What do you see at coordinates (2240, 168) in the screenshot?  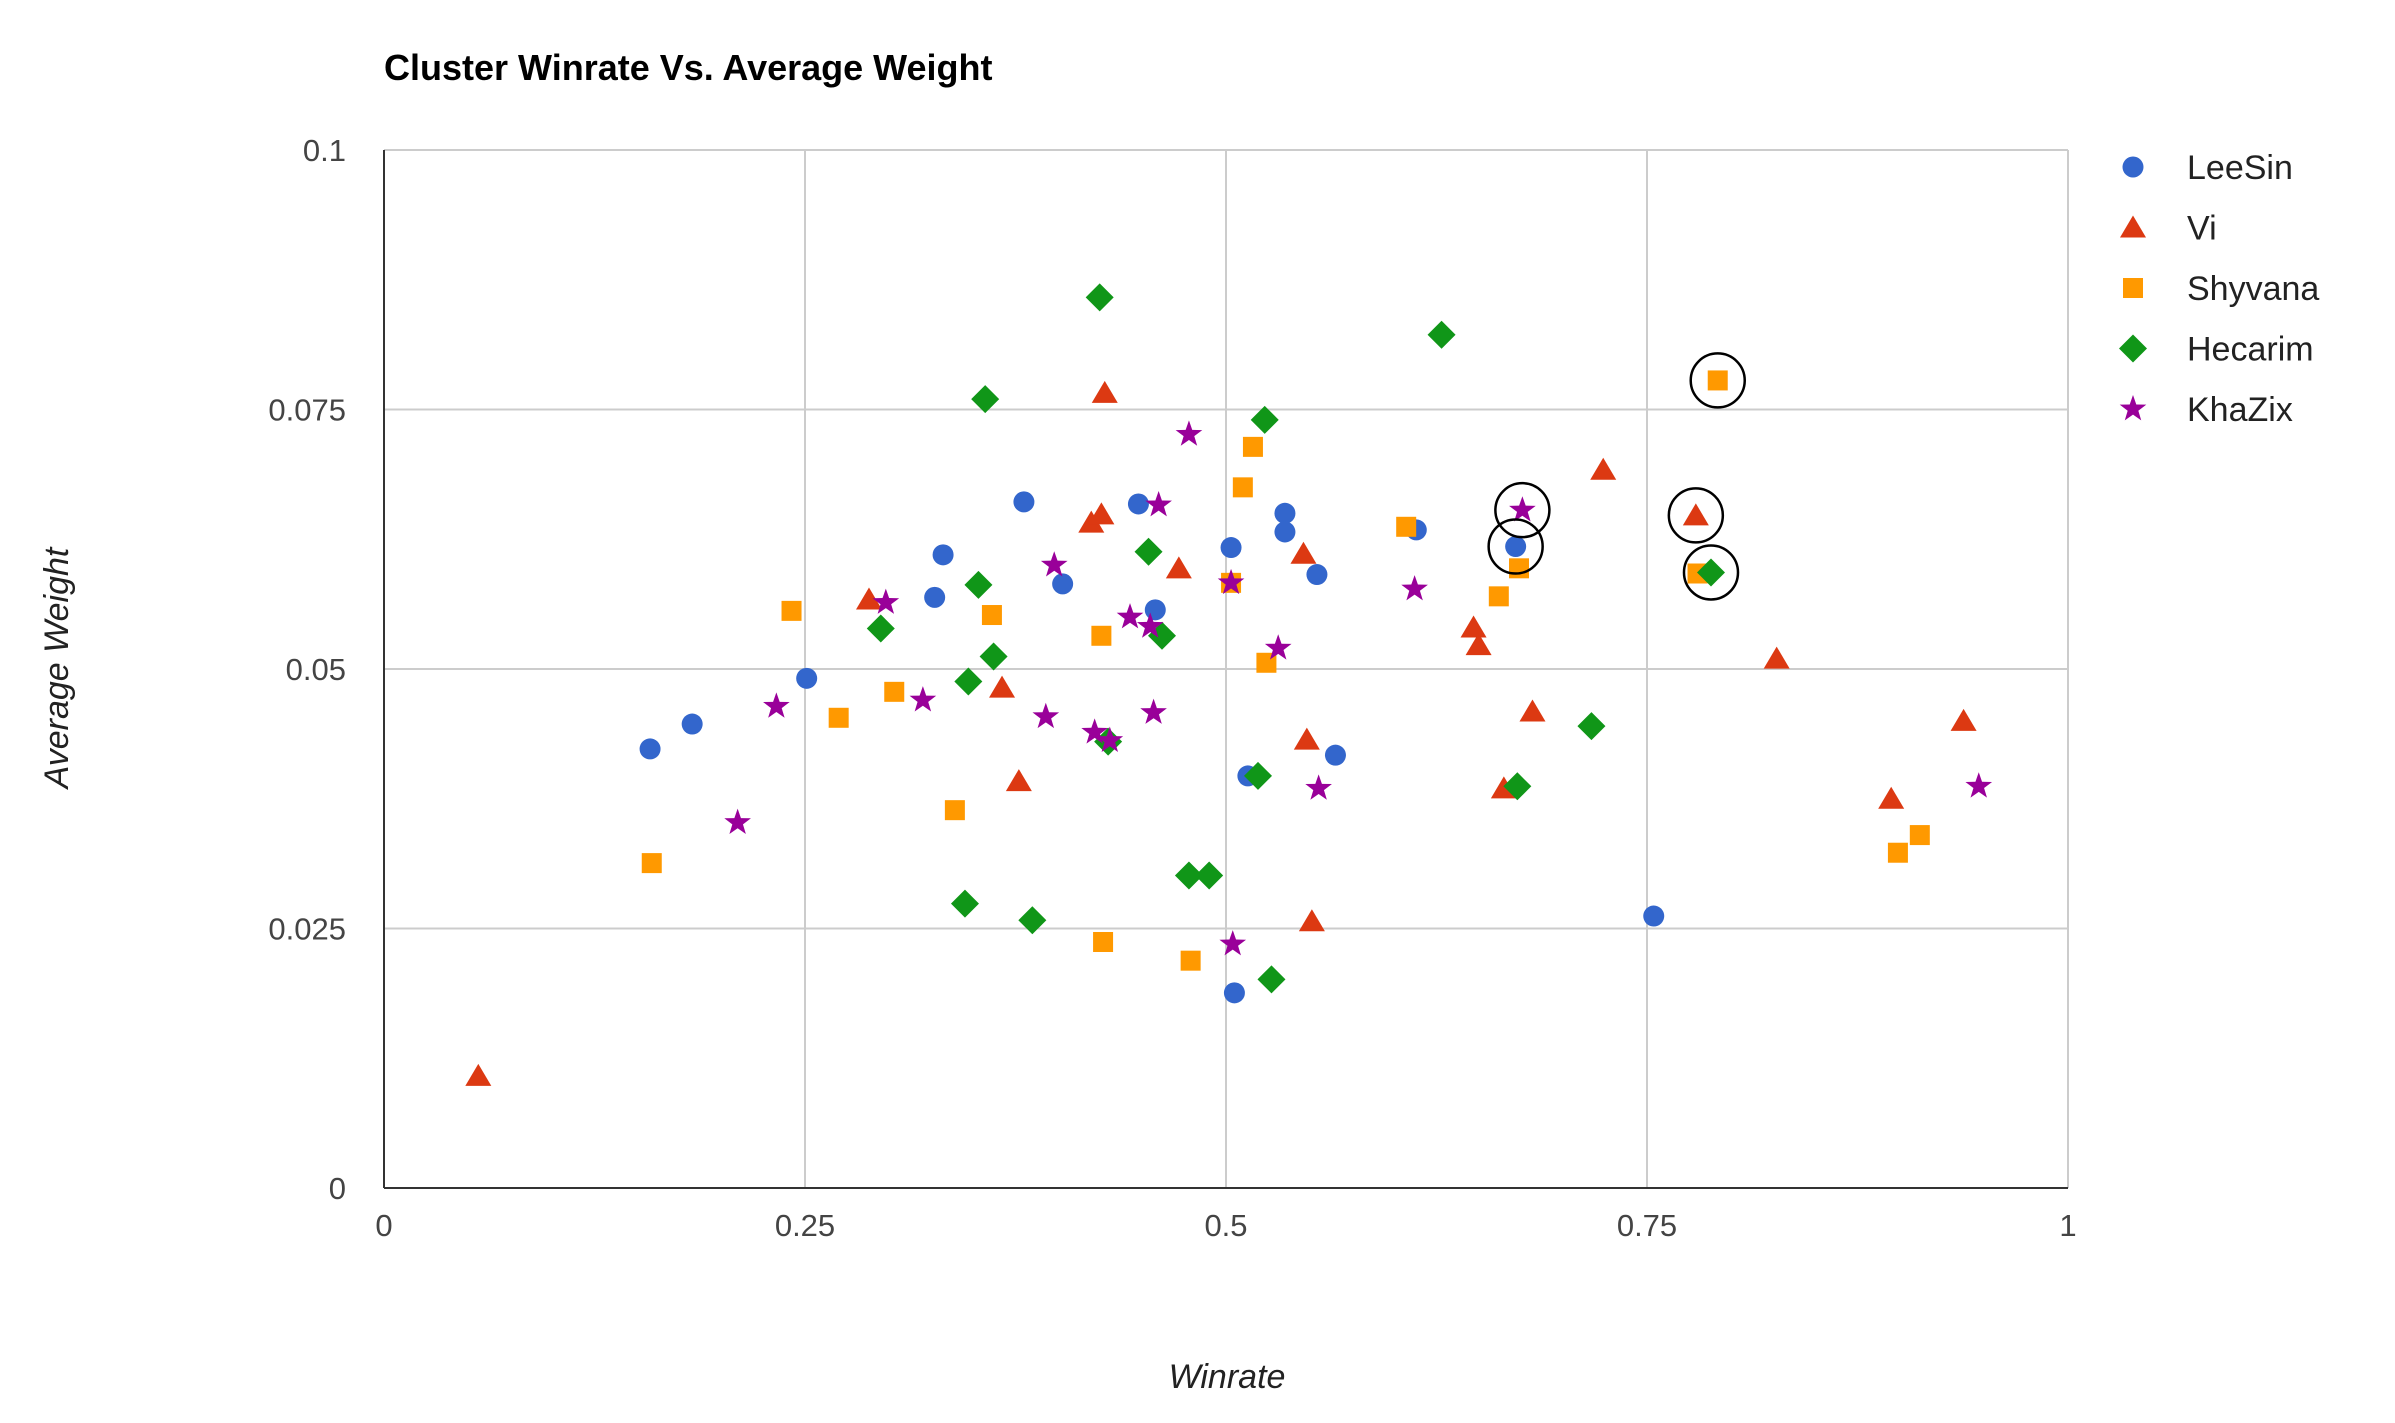 I see `legend-label: LeeSin` at bounding box center [2240, 168].